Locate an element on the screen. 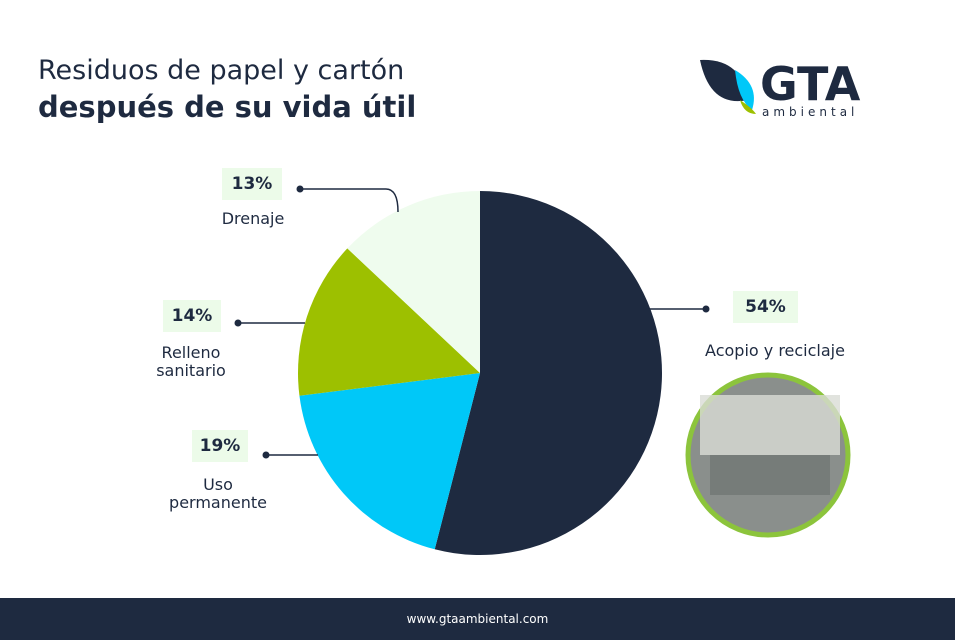 The height and width of the screenshot is (640, 955). category-label: Acopio y reciclaje is located at coordinates (775, 350).